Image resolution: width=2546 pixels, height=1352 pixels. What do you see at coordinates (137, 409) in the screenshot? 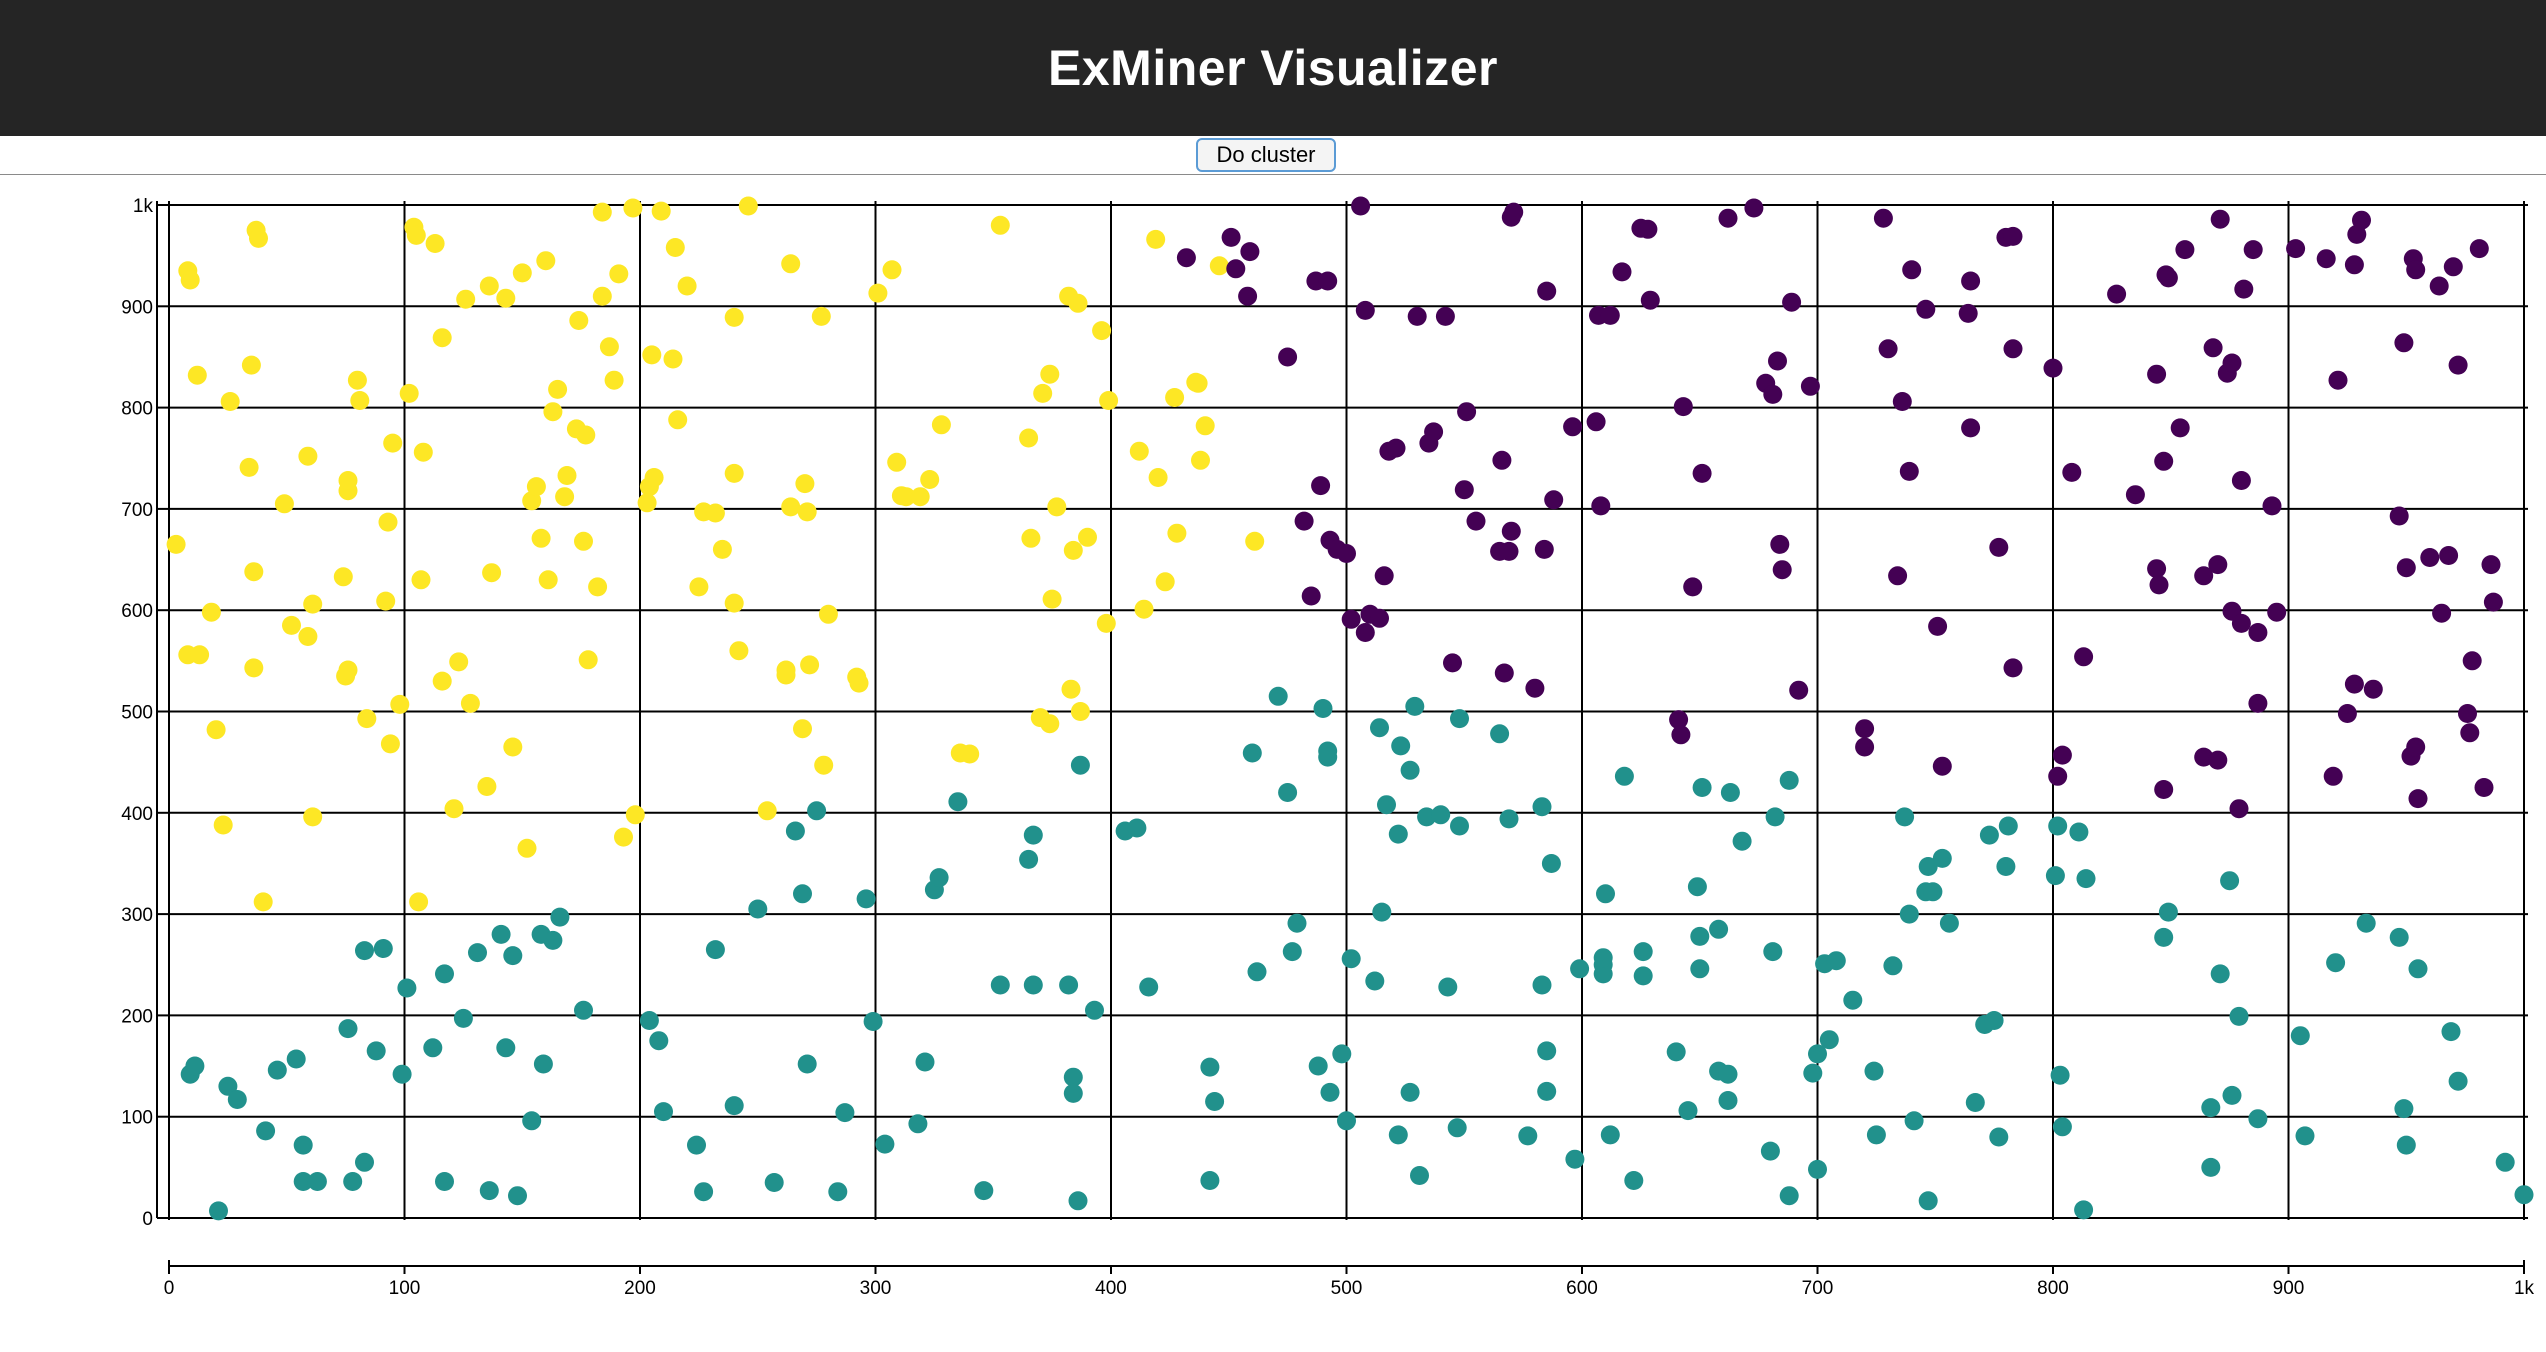
I see `y-tick-label: 800` at bounding box center [137, 409].